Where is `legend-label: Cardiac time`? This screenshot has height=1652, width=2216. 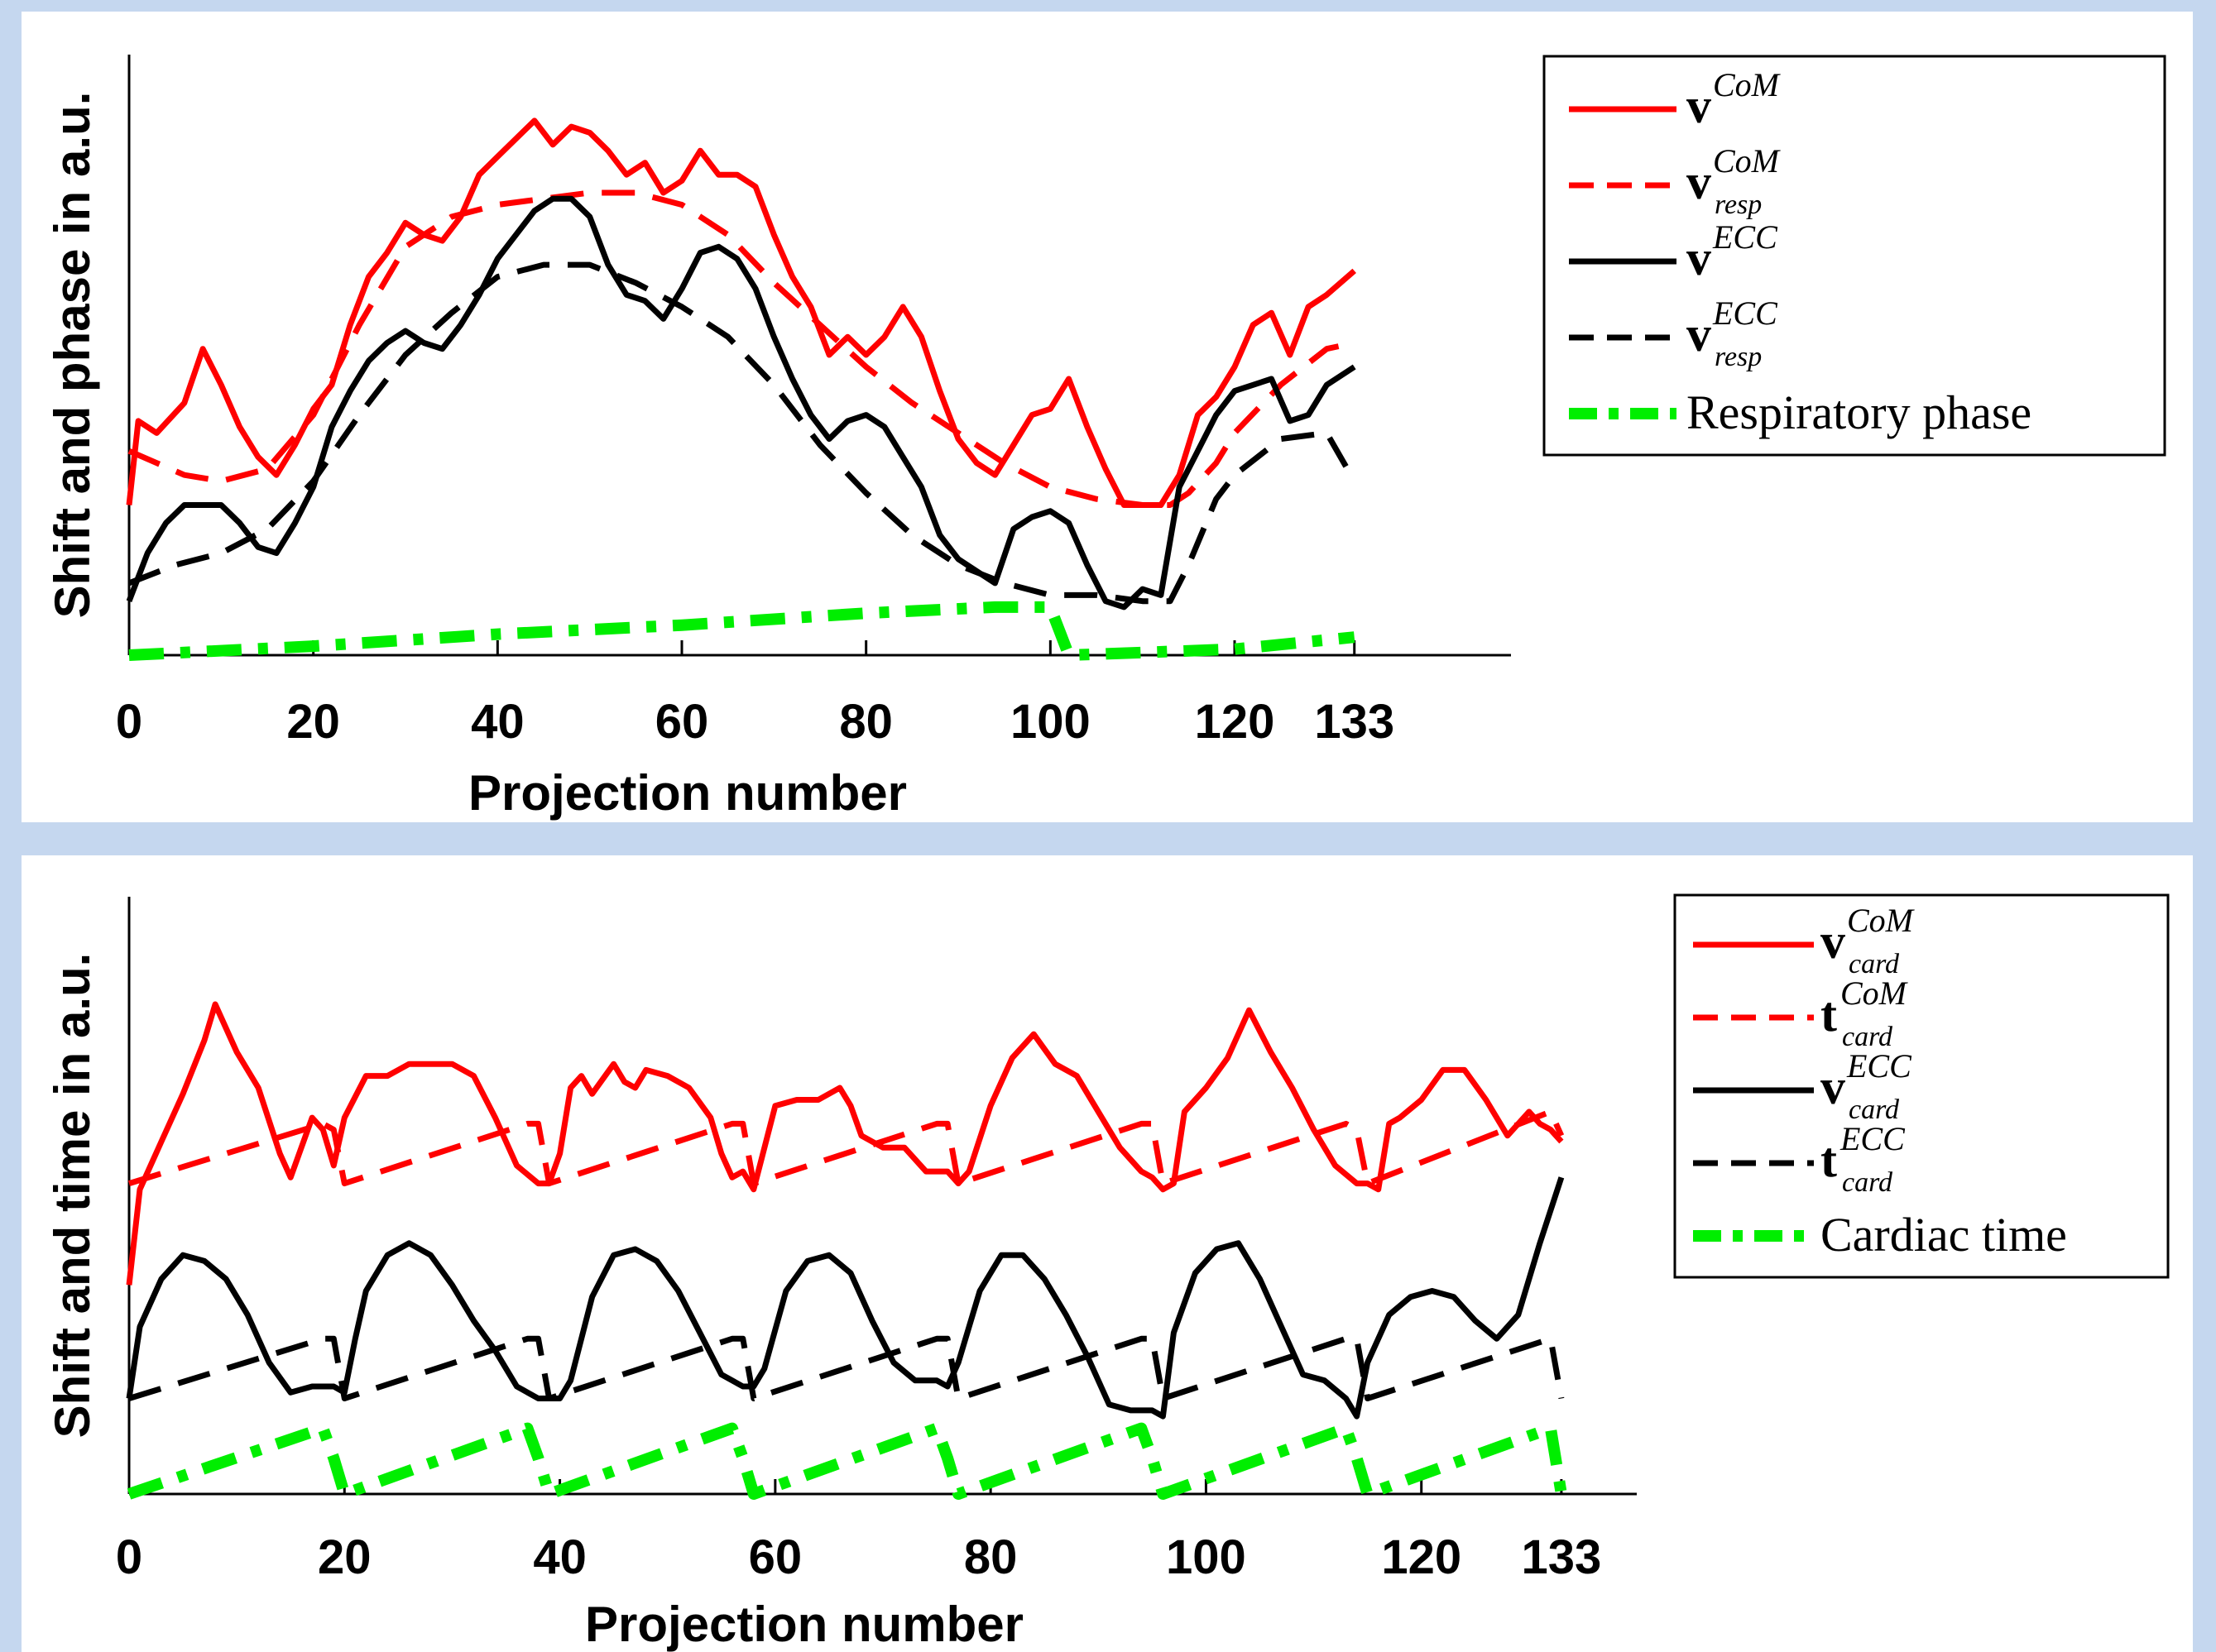 legend-label: Cardiac time is located at coordinates (1944, 1235).